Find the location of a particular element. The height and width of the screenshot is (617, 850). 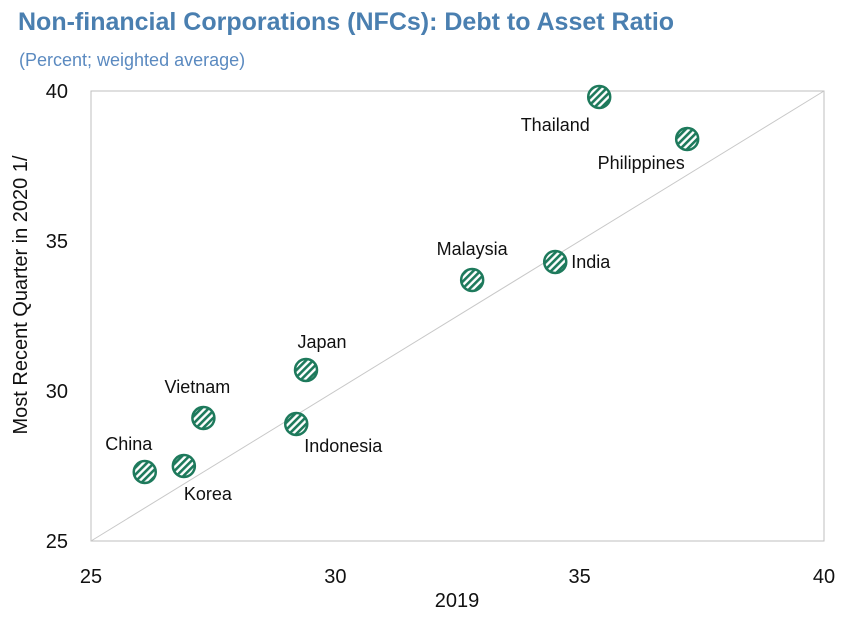

data-point-label: Thailand is located at coordinates (555, 125).